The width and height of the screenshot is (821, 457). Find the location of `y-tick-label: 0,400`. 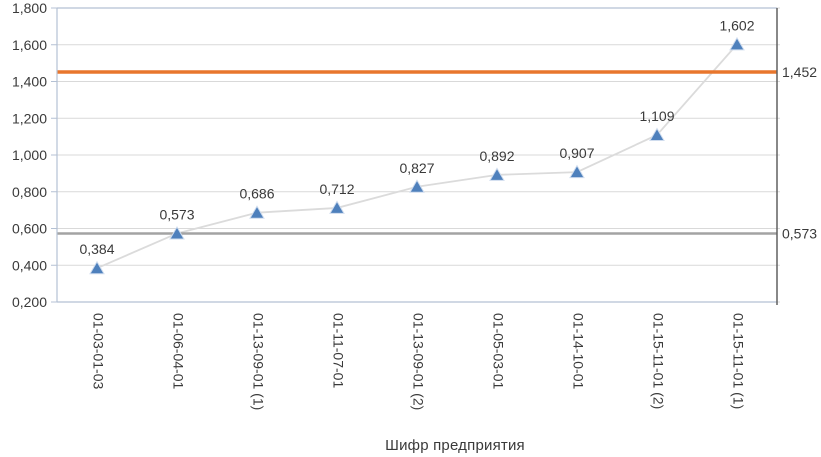

y-tick-label: 0,400 is located at coordinates (29, 265).